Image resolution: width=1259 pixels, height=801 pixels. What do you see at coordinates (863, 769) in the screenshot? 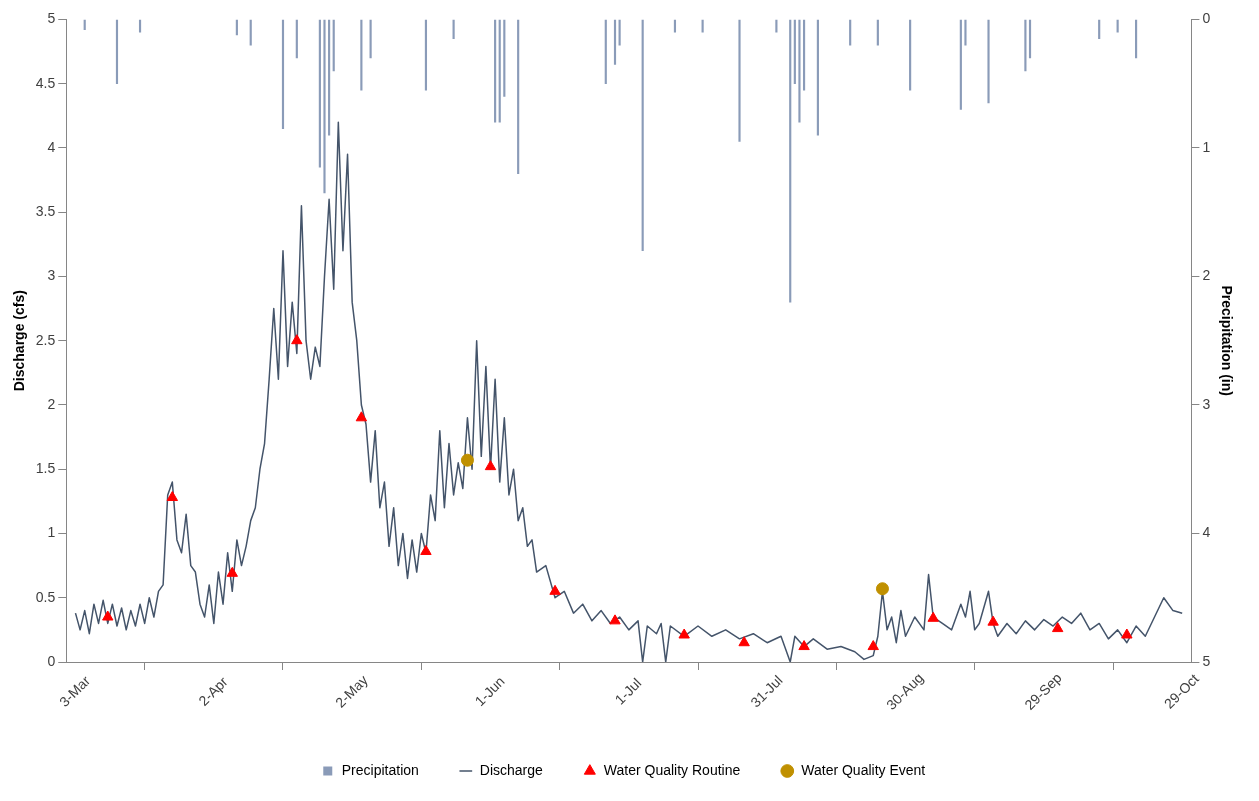
I see `legend-label: Water Quality Event` at bounding box center [863, 769].